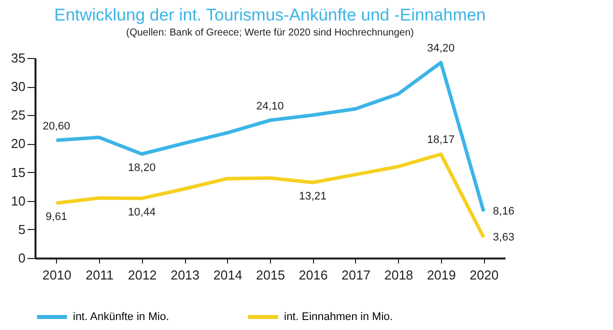 The height and width of the screenshot is (330, 613). Describe the element at coordinates (338, 317) in the screenshot. I see `legend-label: int. Einnahmen in Mio.` at that location.